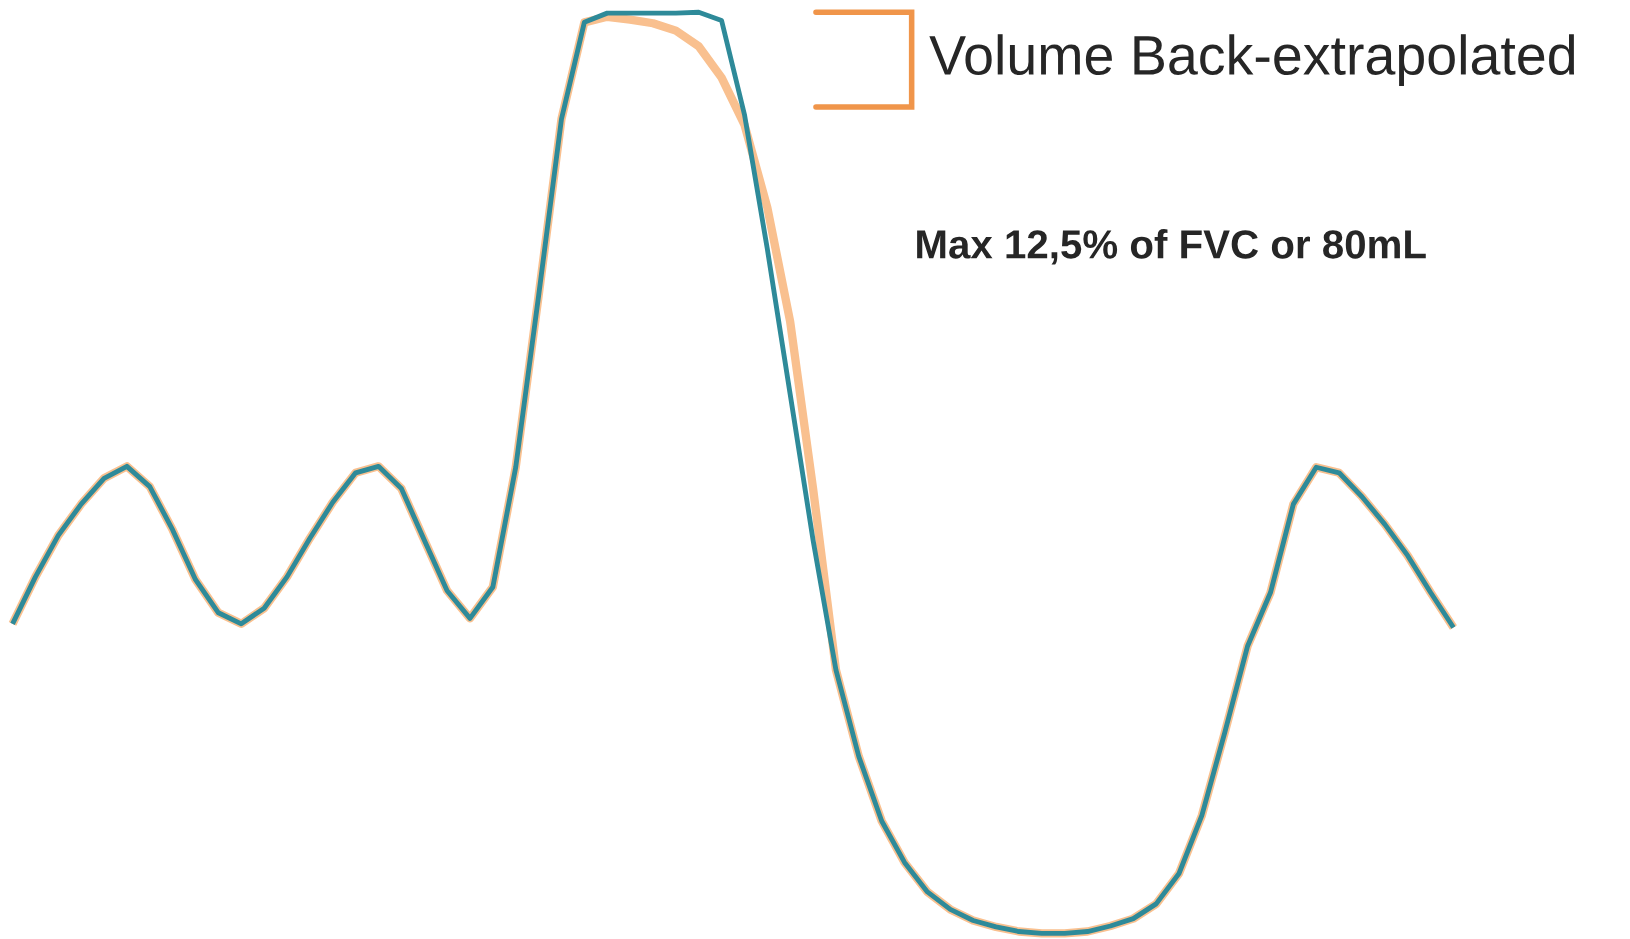  Describe the element at coordinates (1252, 60) in the screenshot. I see `annotation: Volume Back-extrapolated` at that location.